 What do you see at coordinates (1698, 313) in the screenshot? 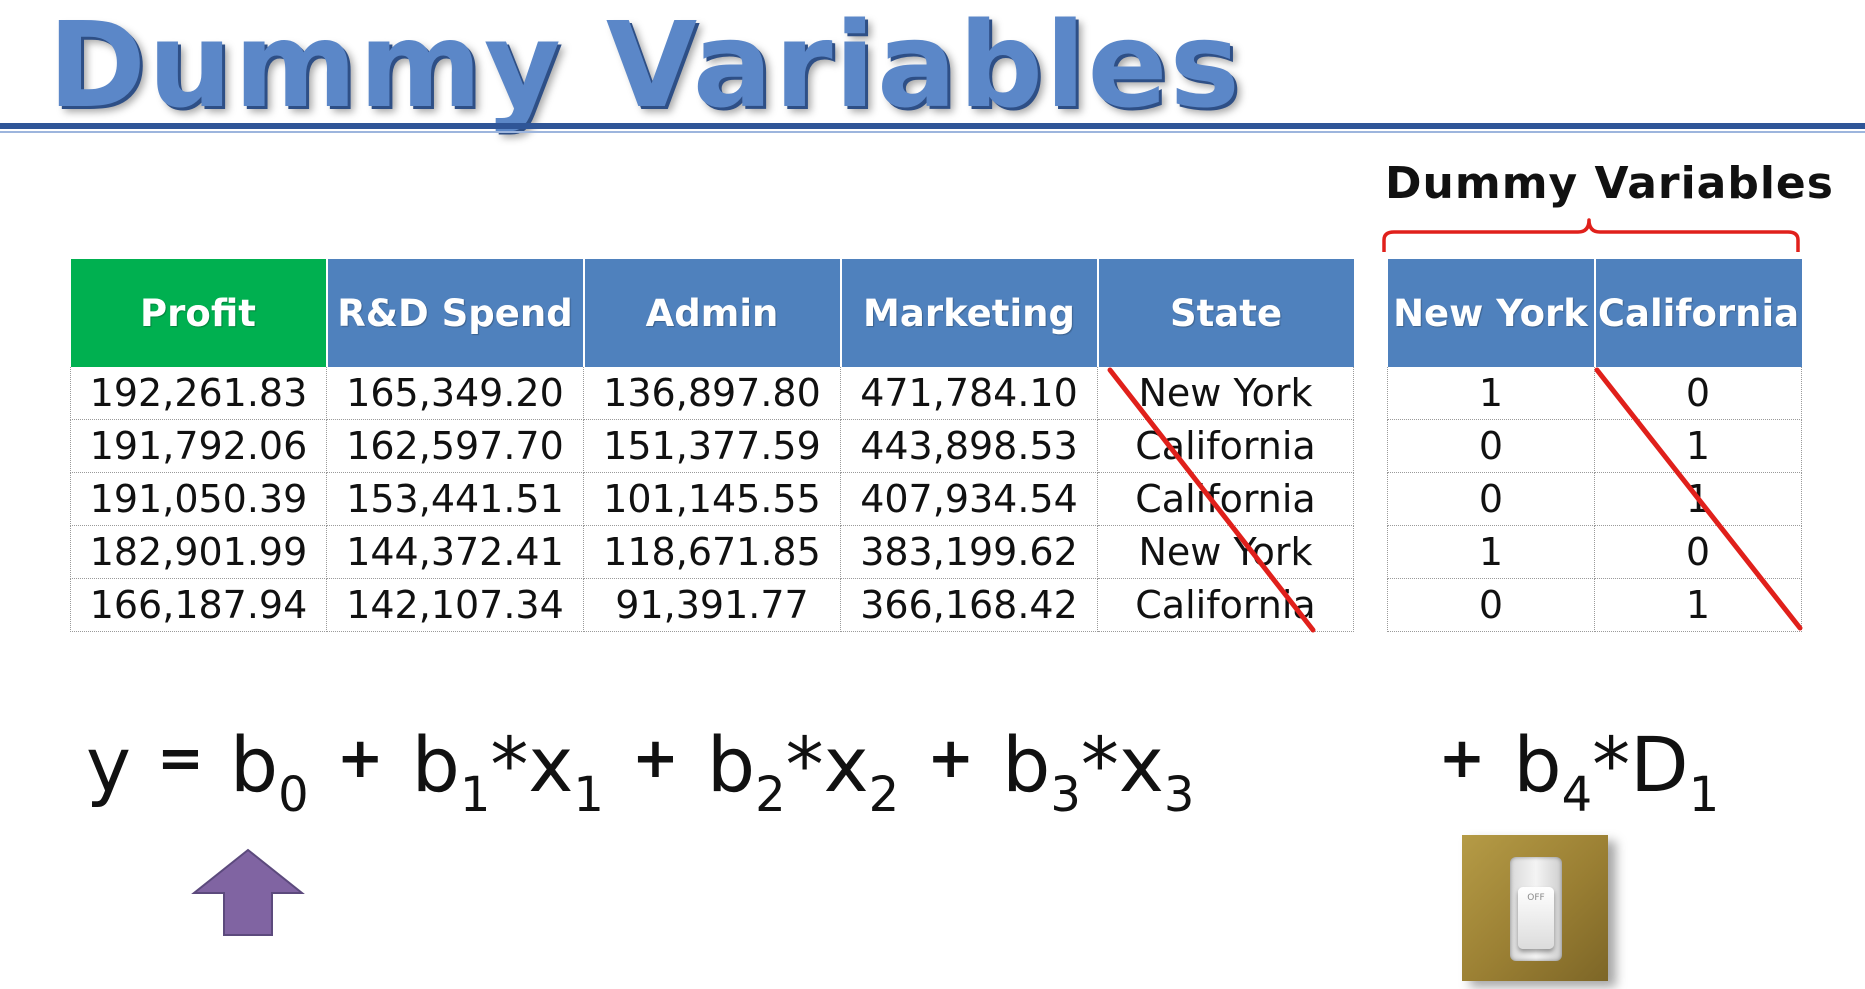
I see `header-california: California` at bounding box center [1698, 313].